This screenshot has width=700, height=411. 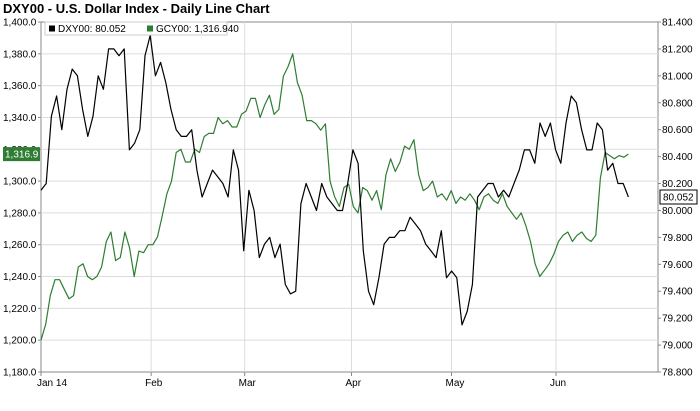 I want to click on left-tick-label: 1,240.0, so click(x=20, y=277).